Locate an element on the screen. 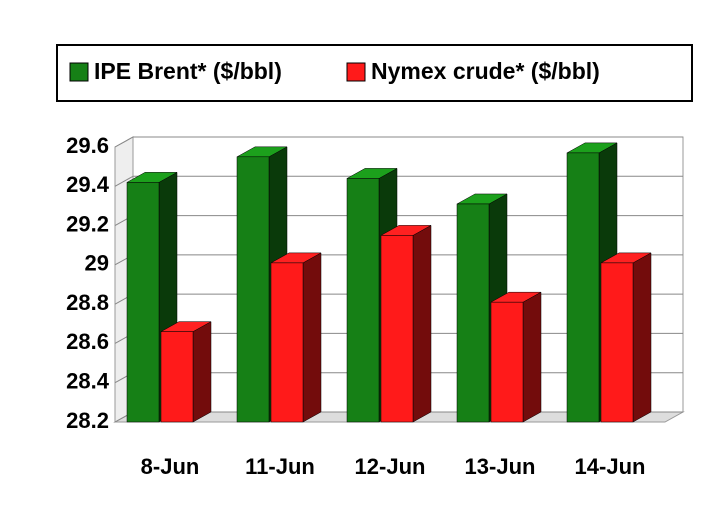 This screenshot has height=510, width=720. legend-label: Nymex crude* ($/bbl) is located at coordinates (485, 71).